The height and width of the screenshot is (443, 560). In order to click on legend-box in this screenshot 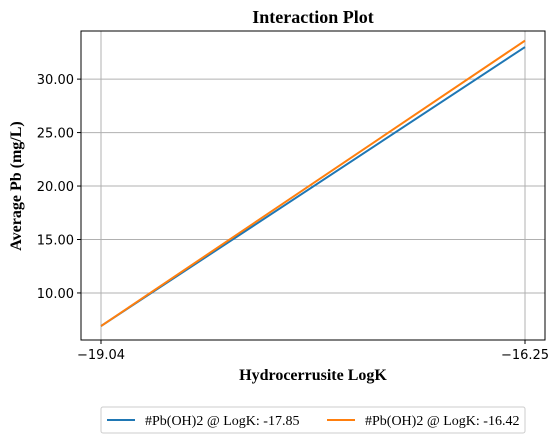, I will do `click(313, 420)`.